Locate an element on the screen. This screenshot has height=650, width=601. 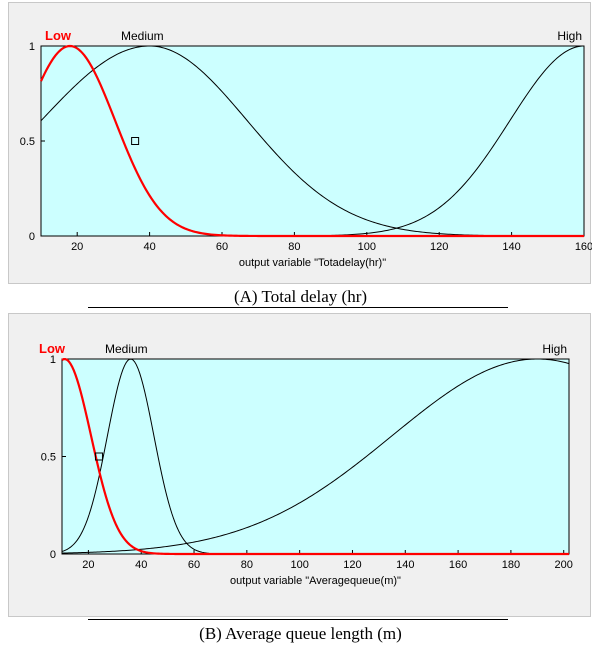
x-axis-label: output variable "Averagequeue(m)" is located at coordinates (315, 581).